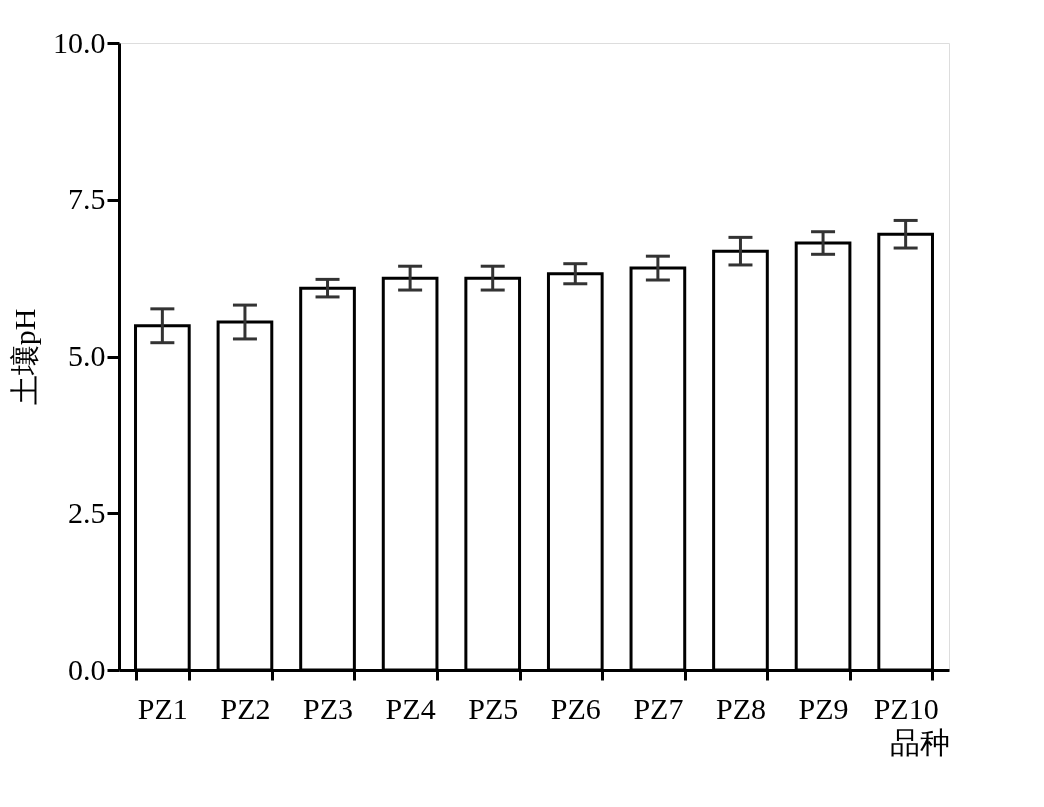 Image resolution: width=1044 pixels, height=807 pixels. I want to click on y-tick-label: 7.5, so click(87, 199).